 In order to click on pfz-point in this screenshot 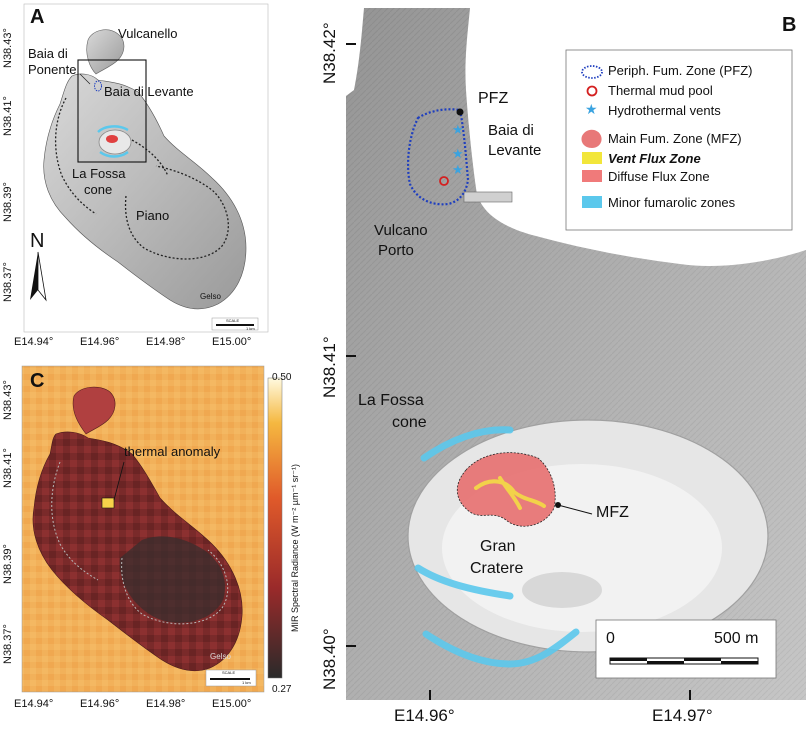, I will do `click(460, 112)`.